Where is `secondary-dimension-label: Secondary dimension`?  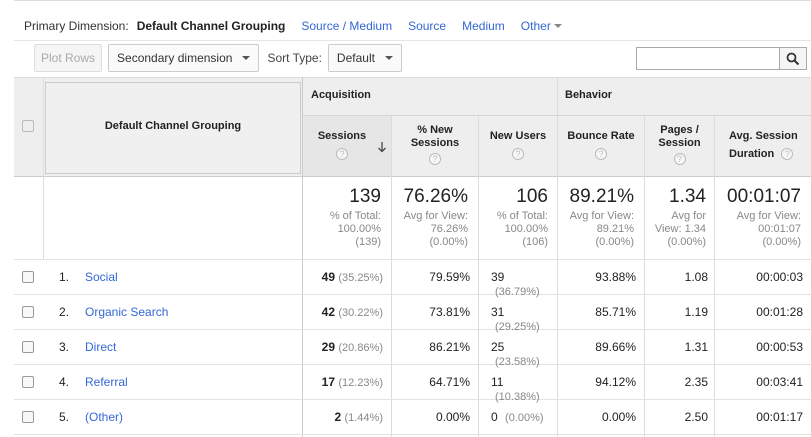 secondary-dimension-label: Secondary dimension is located at coordinates (175, 58).